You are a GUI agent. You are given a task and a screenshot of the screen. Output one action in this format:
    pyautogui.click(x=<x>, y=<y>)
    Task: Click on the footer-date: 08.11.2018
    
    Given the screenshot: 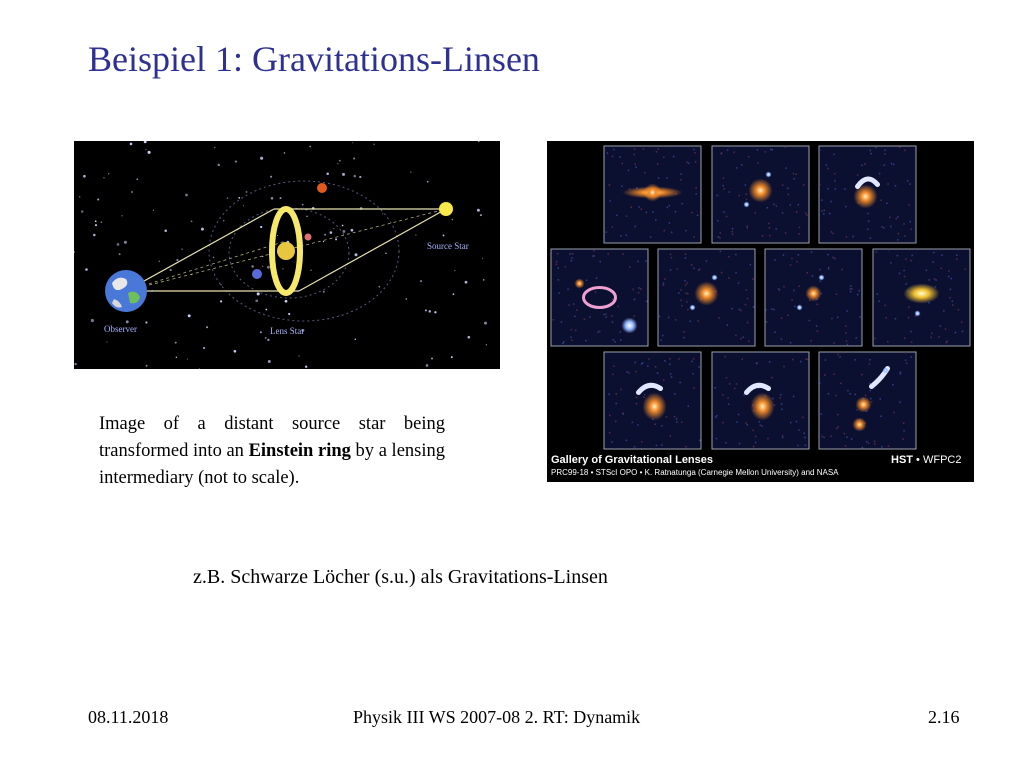 What is the action you would take?
    pyautogui.click(x=128, y=717)
    